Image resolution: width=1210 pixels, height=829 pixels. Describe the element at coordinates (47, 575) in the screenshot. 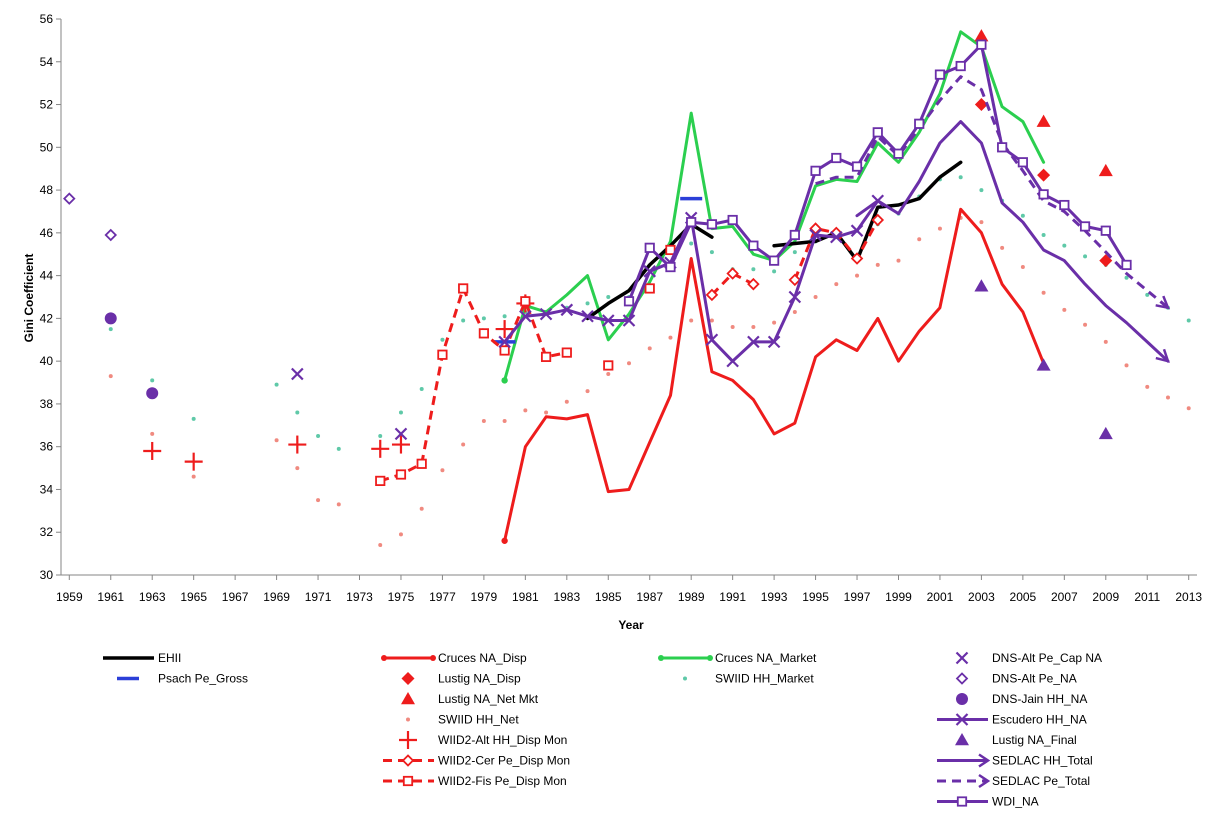

I see `y-tick-label: 30` at that location.